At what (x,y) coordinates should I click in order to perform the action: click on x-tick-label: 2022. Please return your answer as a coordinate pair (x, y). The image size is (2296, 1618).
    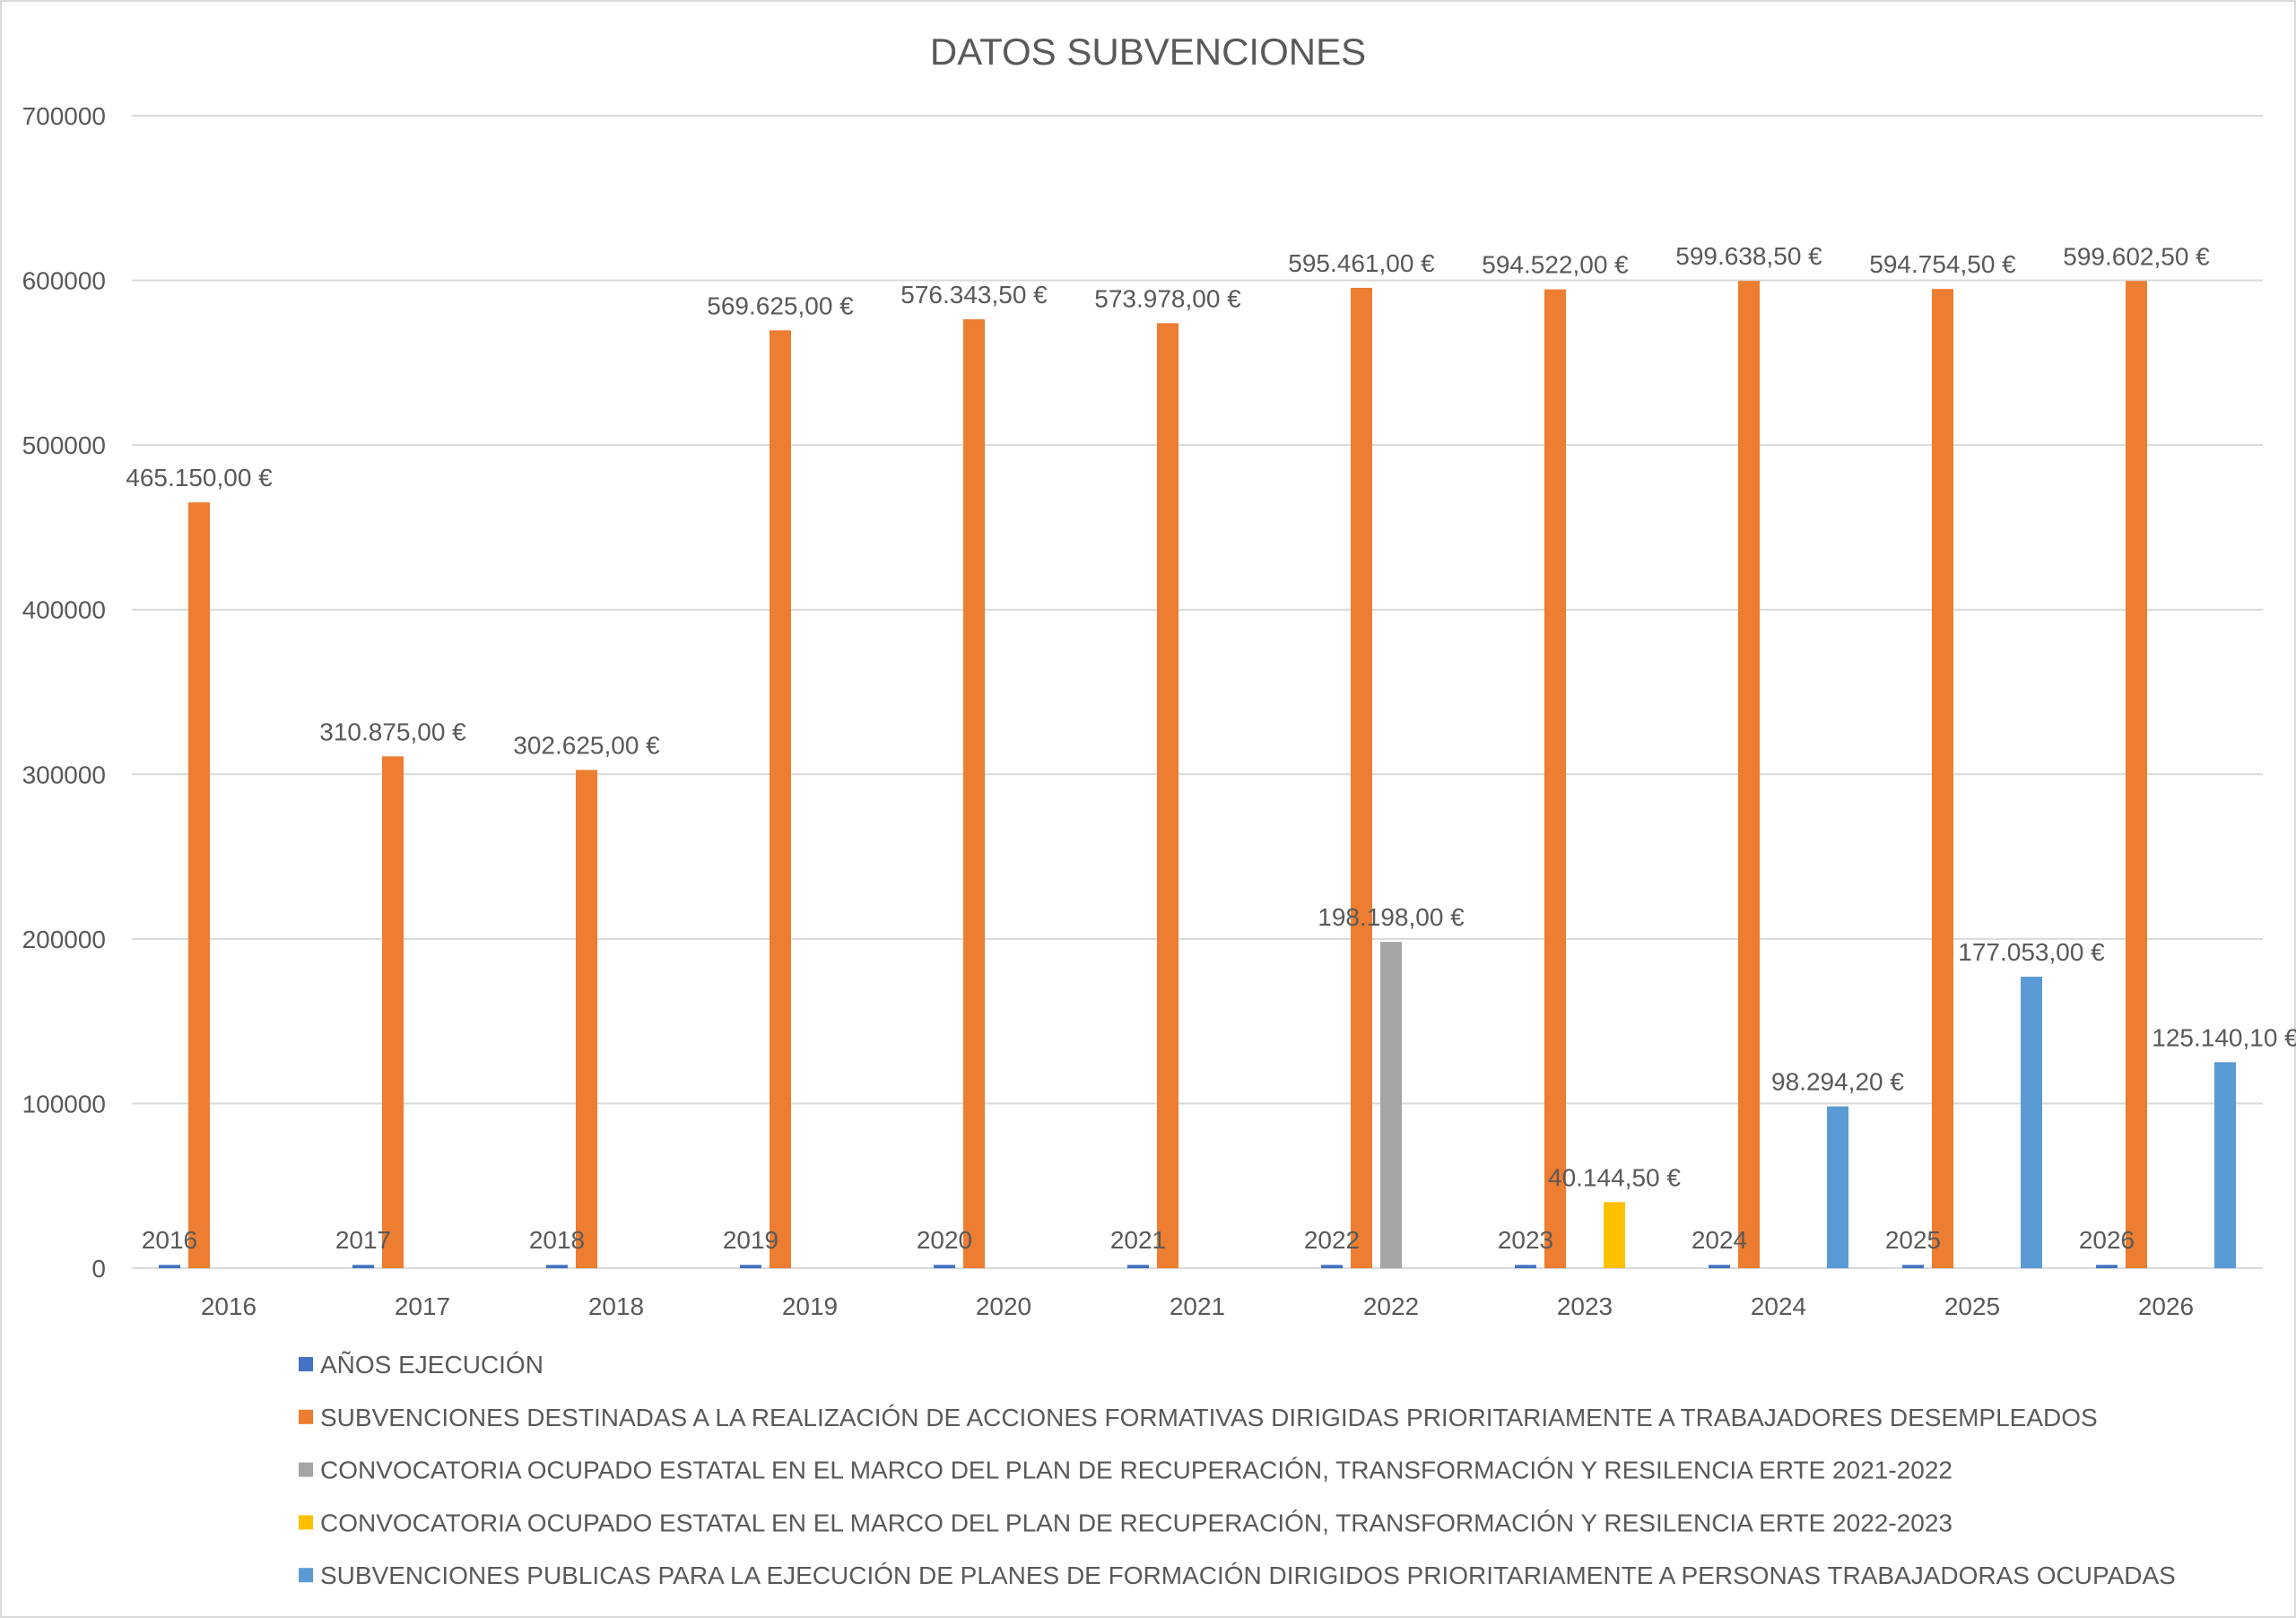
    Looking at the image, I should click on (1391, 1306).